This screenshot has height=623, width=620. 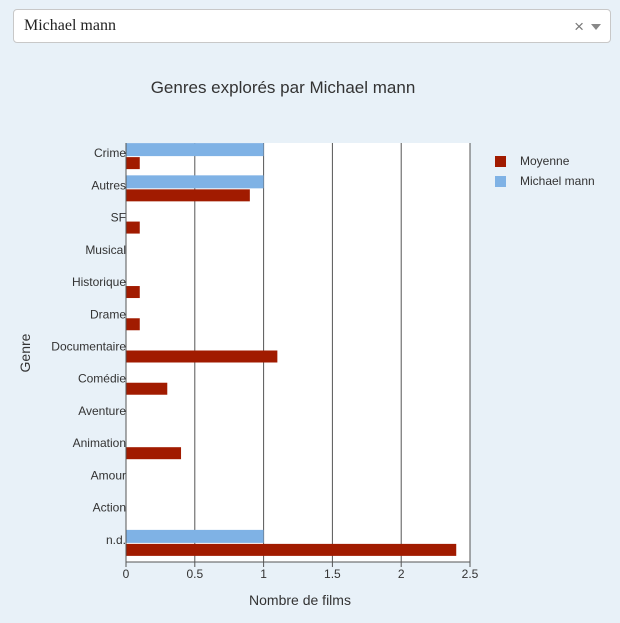 I want to click on x-tick-label: 2.5, so click(x=470, y=574).